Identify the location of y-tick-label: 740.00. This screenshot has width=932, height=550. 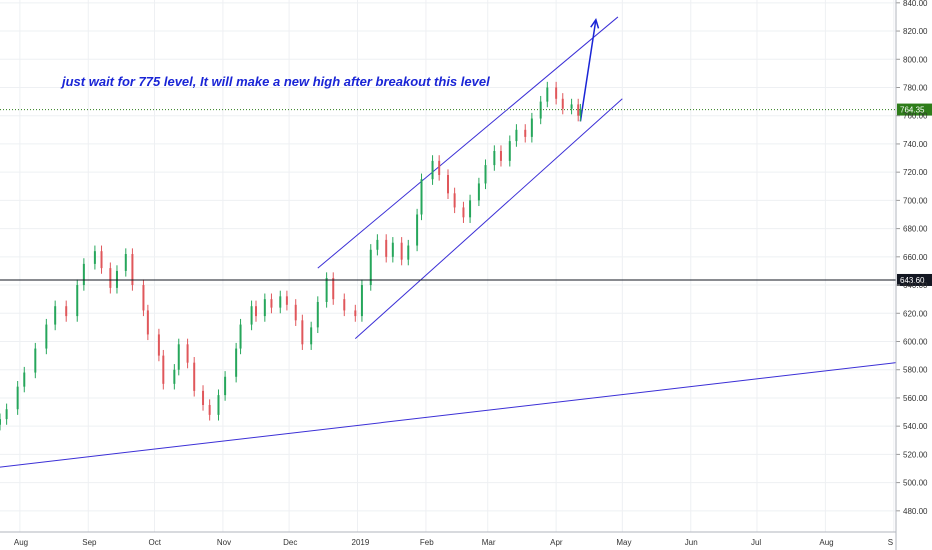
(915, 144).